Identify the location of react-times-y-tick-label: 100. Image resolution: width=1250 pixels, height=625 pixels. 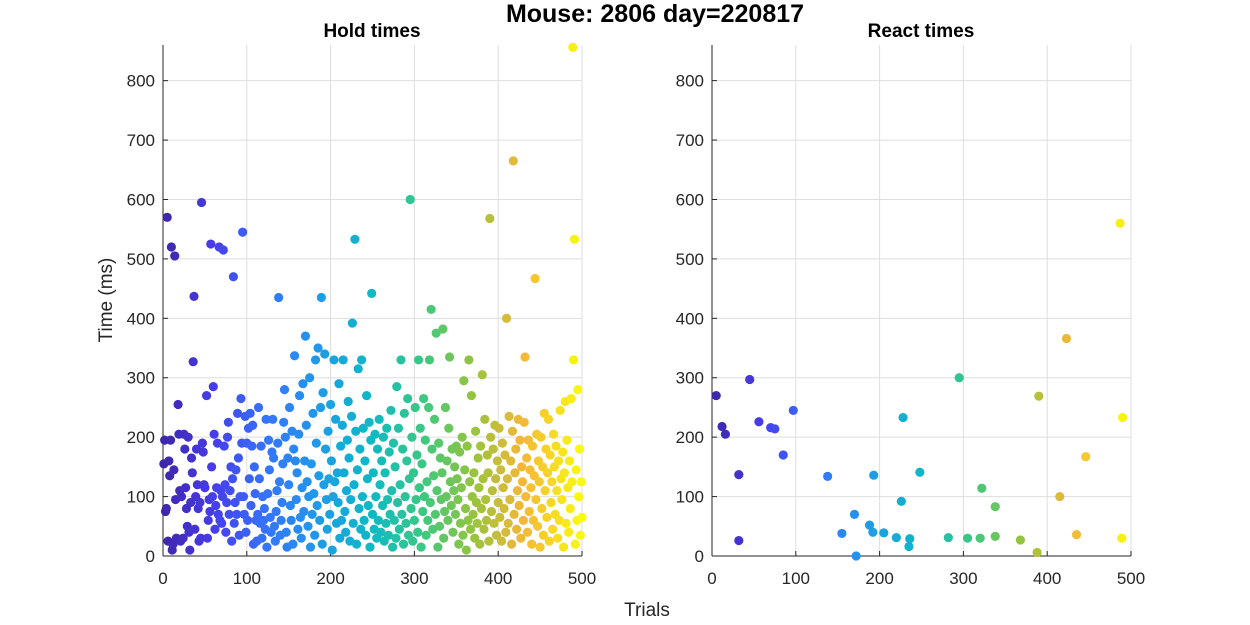
(690, 497).